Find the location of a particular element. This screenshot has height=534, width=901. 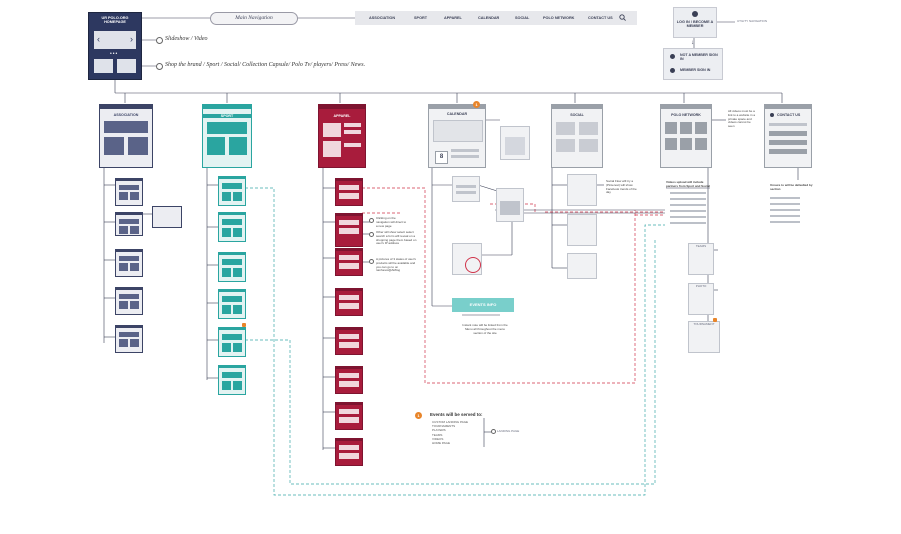

polo-tile-teams: TEAMS is located at coordinates (701, 259).